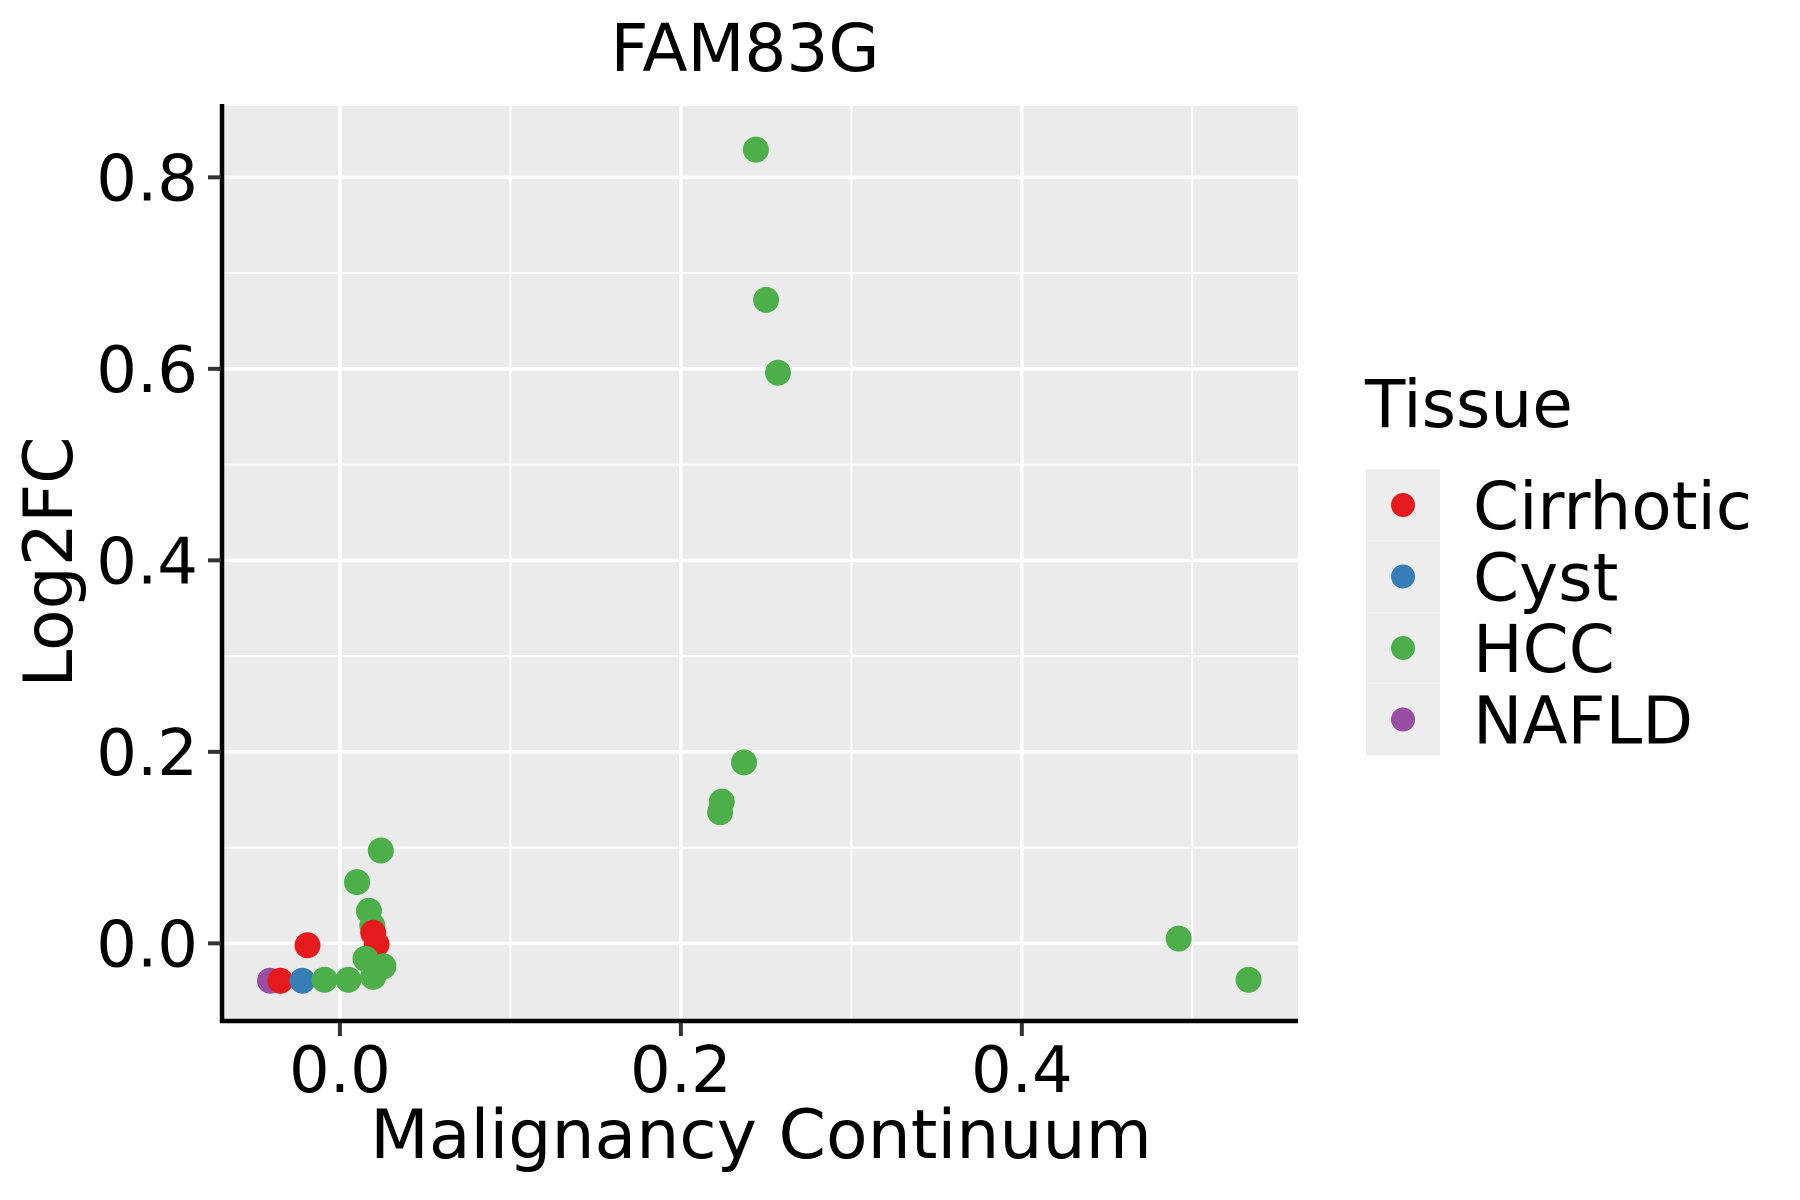 Image resolution: width=1800 pixels, height=1200 pixels. What do you see at coordinates (1544, 649) in the screenshot?
I see `legend-entry-label: HCC` at bounding box center [1544, 649].